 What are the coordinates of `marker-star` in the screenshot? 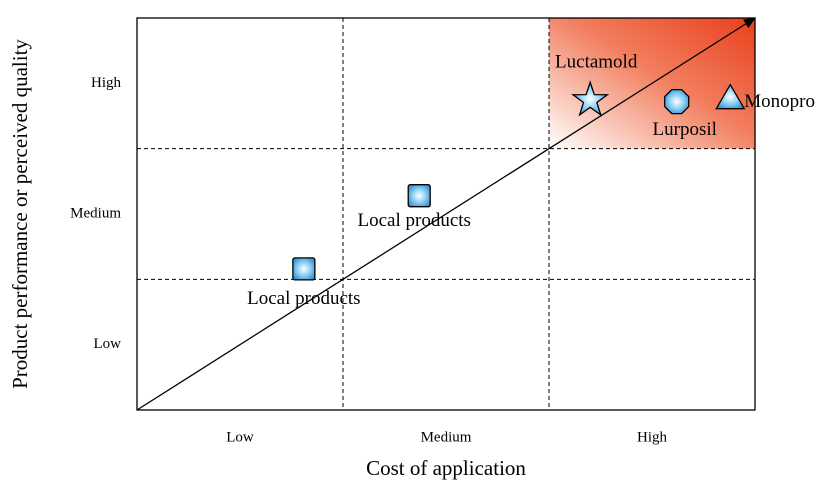 It's located at (590, 98).